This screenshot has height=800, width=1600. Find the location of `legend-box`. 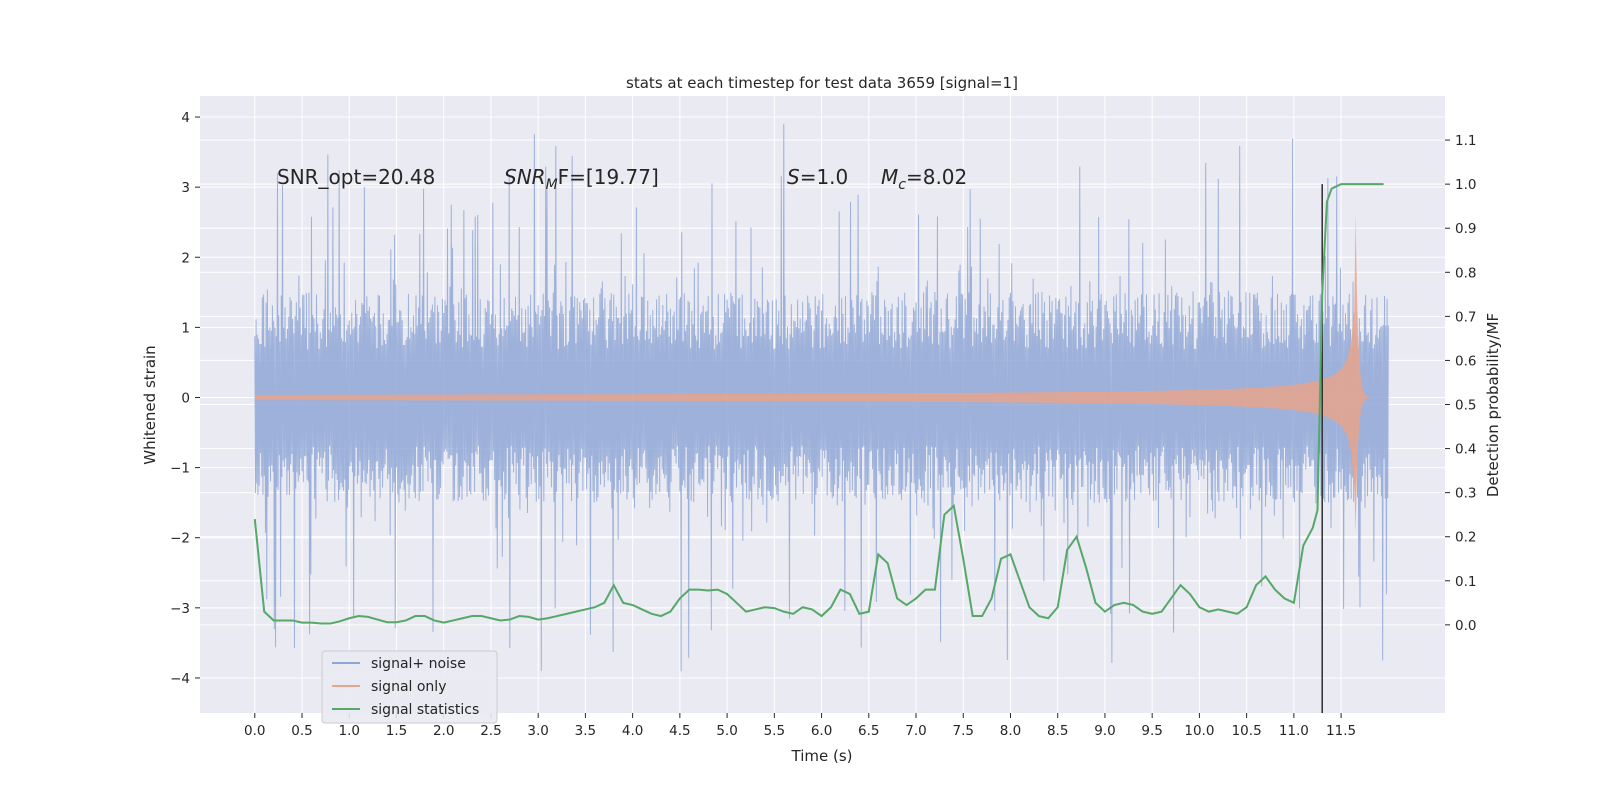

legend-box is located at coordinates (409, 687).